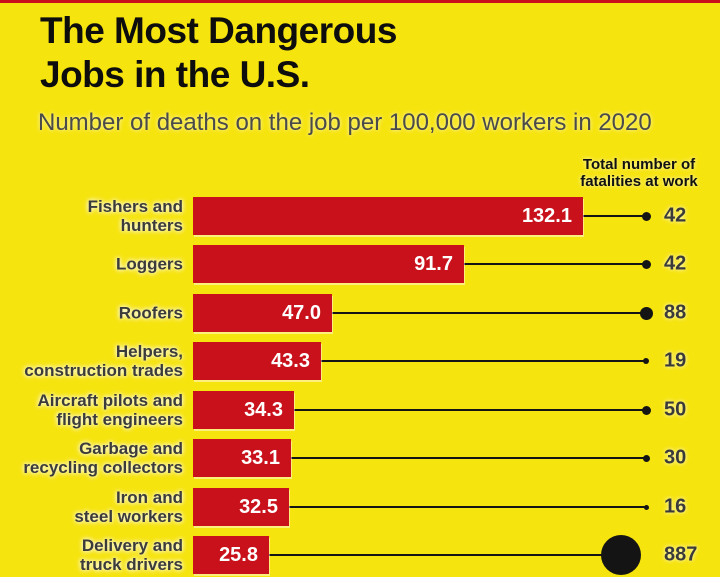 The height and width of the screenshot is (577, 720). I want to click on bar-6: 33.1, so click(242, 458).